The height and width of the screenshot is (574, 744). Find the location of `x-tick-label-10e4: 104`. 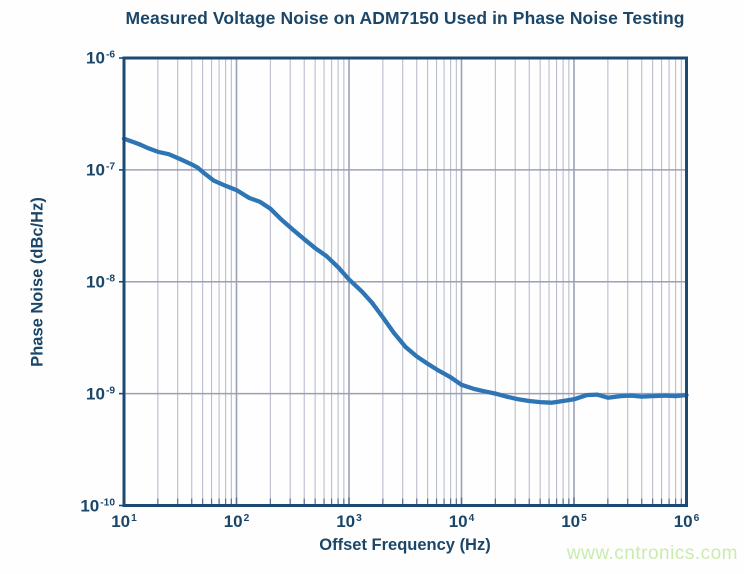

x-tick-label-10e4: 104 is located at coordinates (461, 521).